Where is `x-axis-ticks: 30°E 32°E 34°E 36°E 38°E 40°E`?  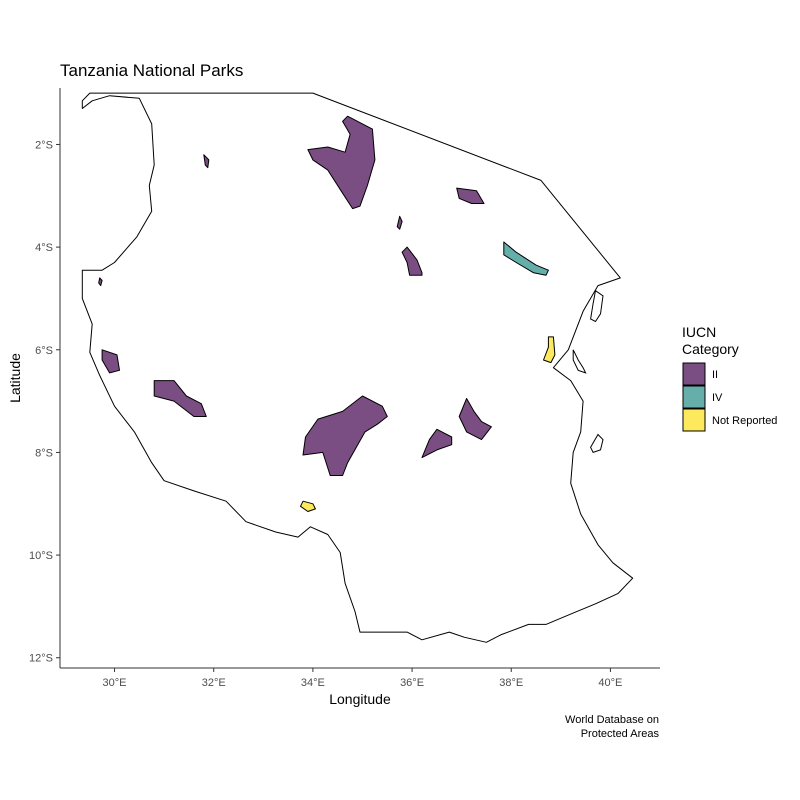 x-axis-ticks: 30°E 32°E 34°E 36°E 38°E 40°E is located at coordinates (362, 678).